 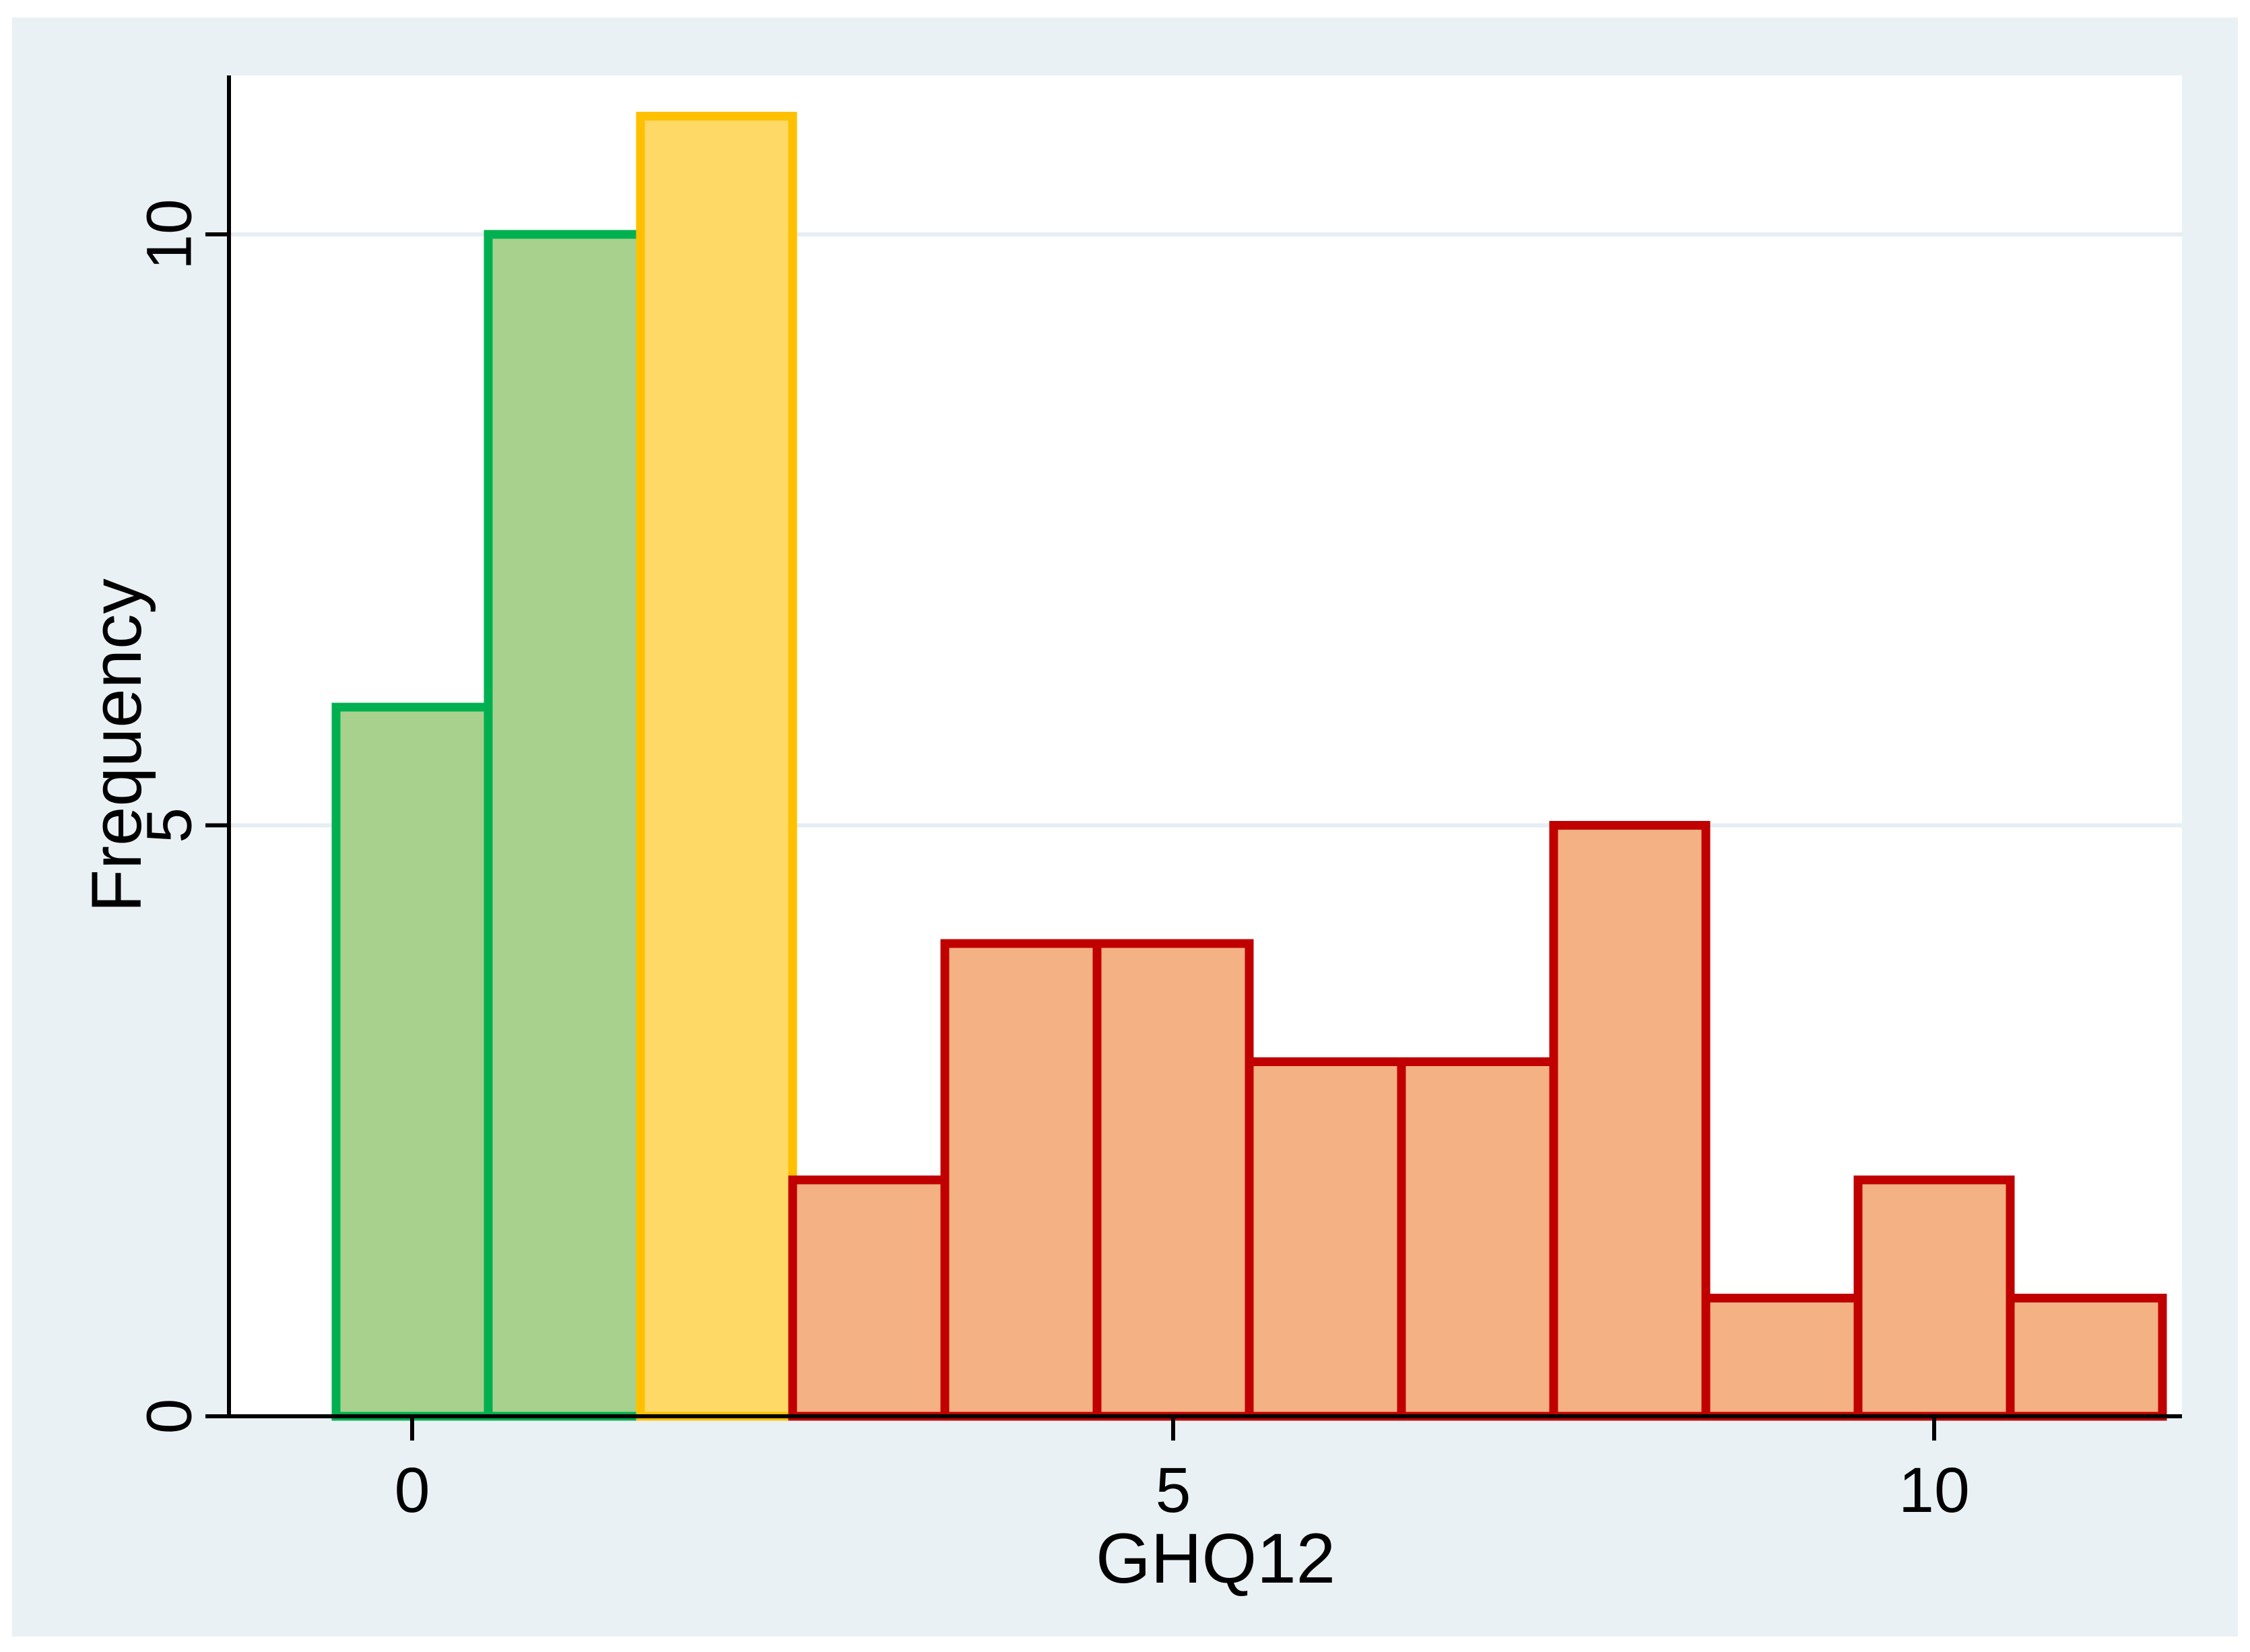 I want to click on x-tick-label-0: 0, so click(x=412, y=1490).